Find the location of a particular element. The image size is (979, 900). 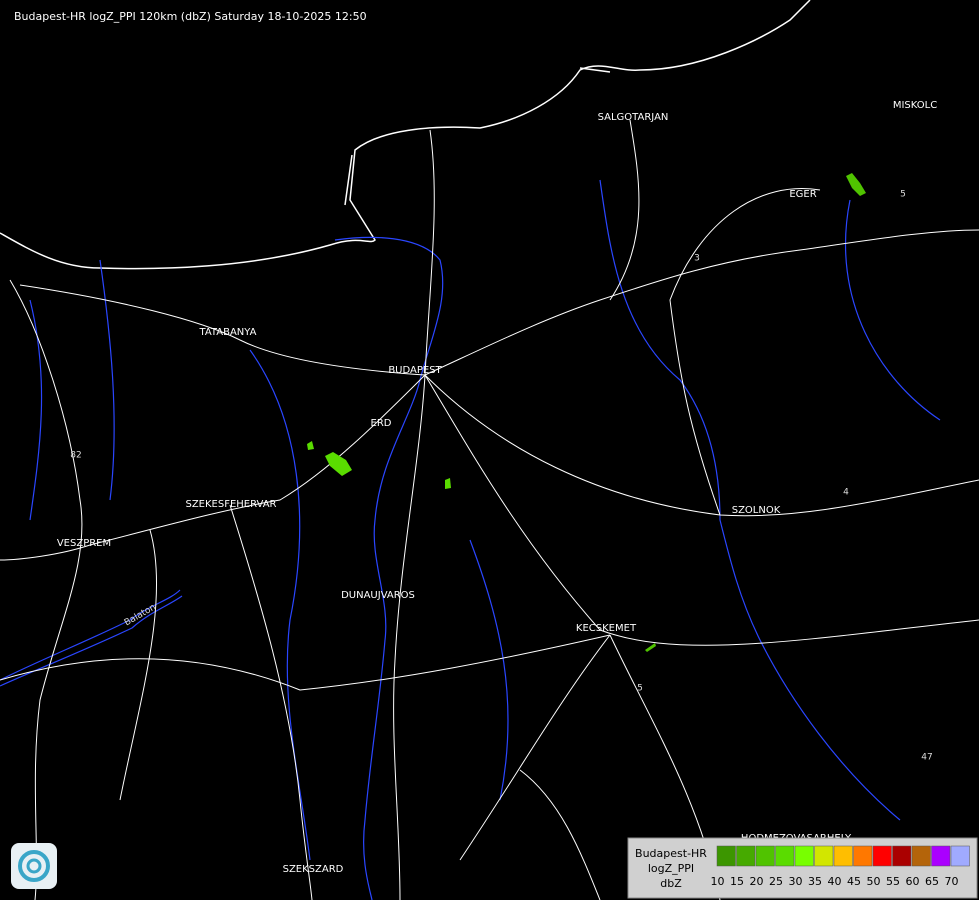

legend-value: 25 is located at coordinates (776, 881).